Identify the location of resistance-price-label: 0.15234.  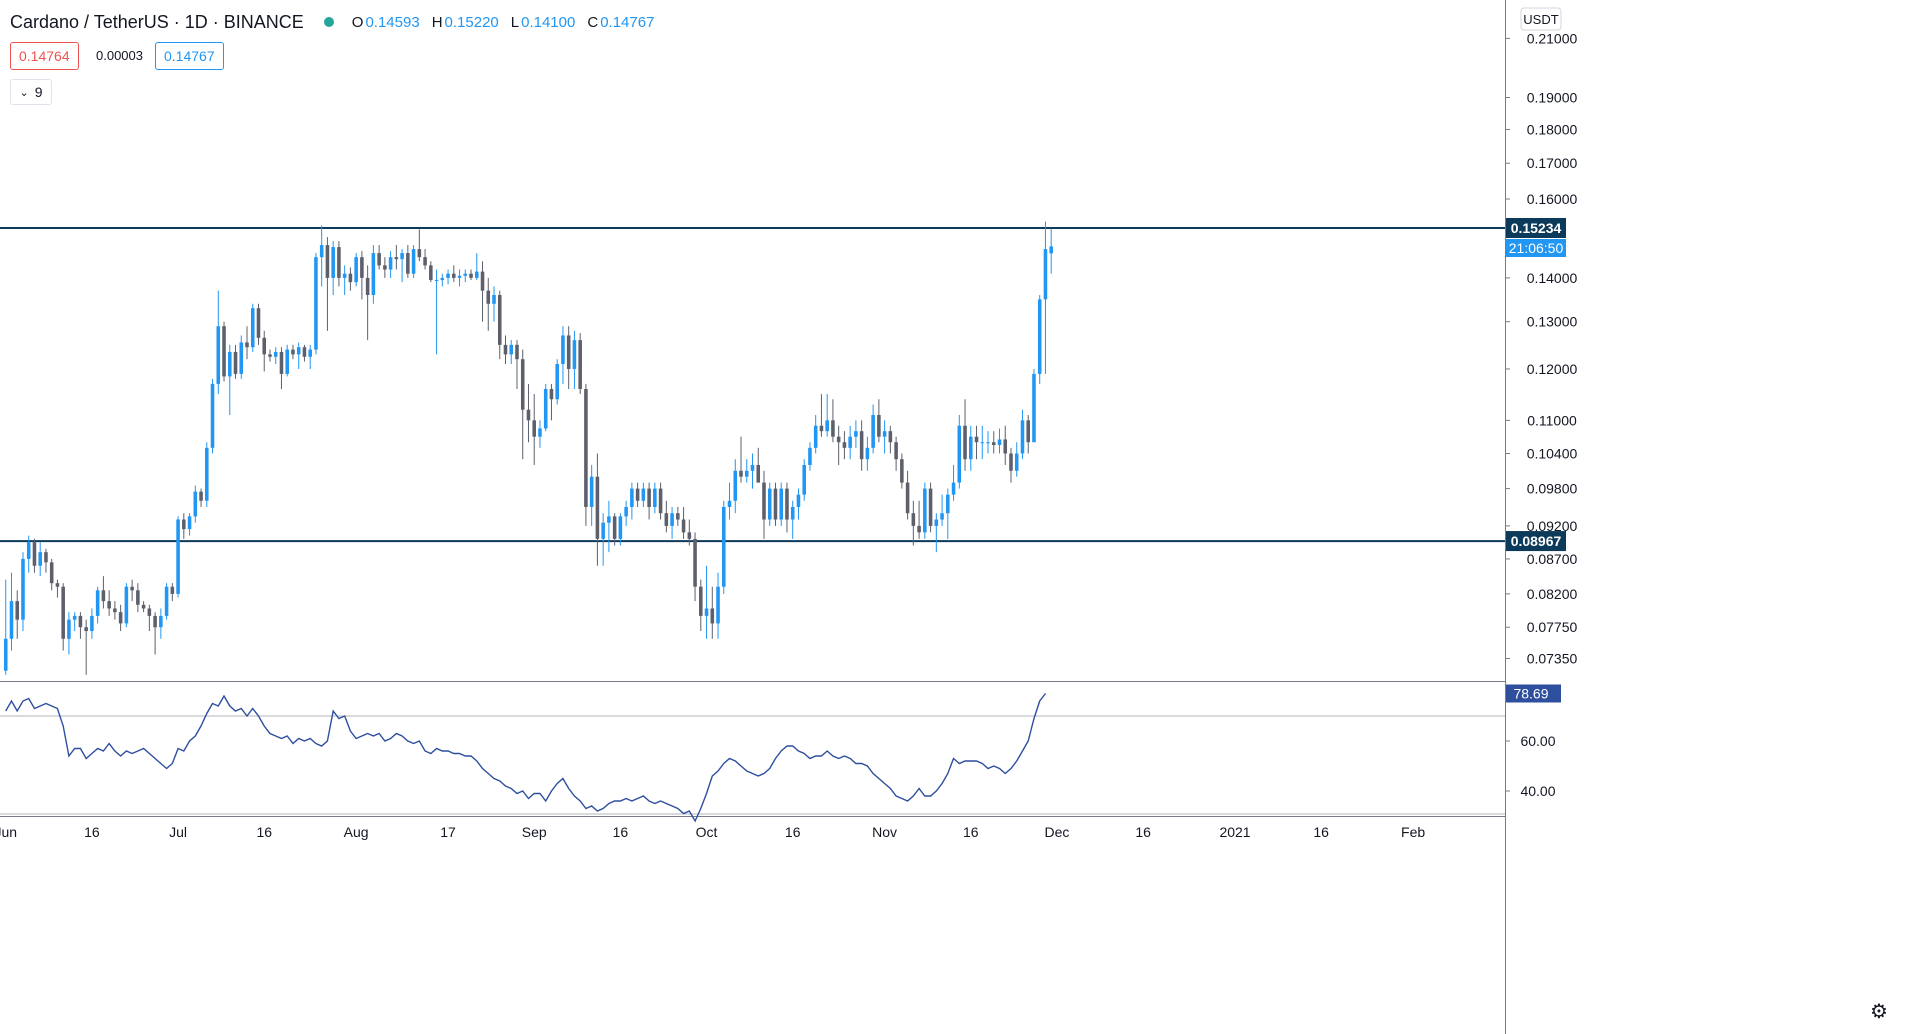
(1536, 228).